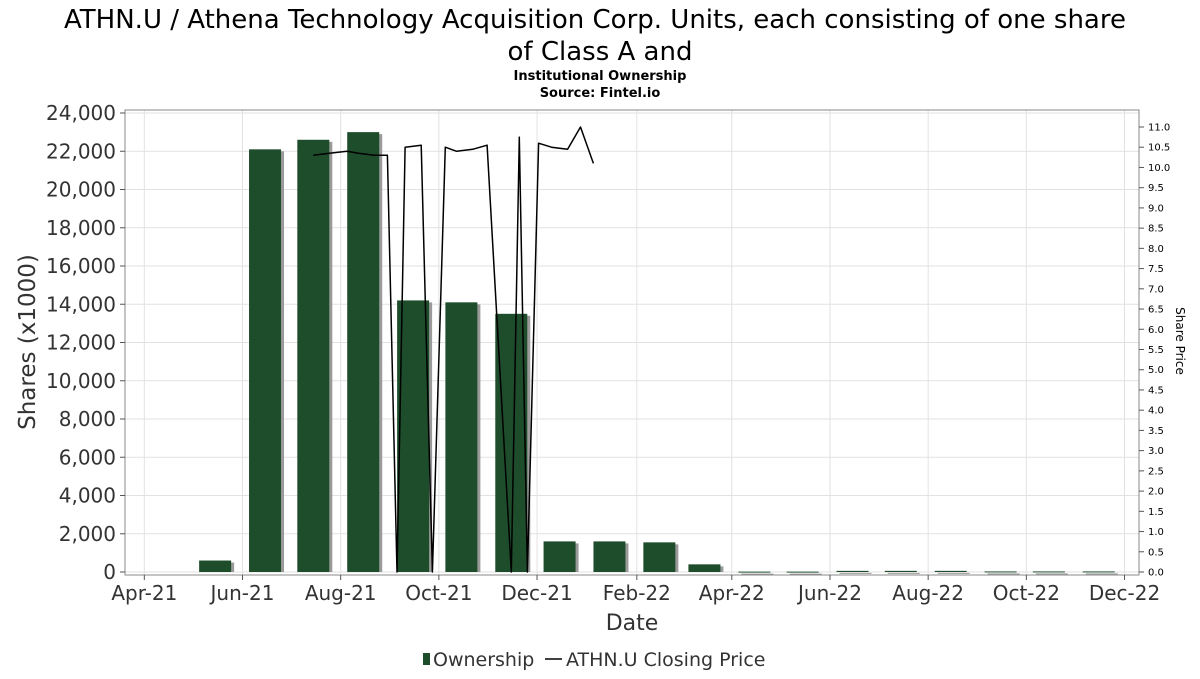 Image resolution: width=1200 pixels, height=679 pixels. What do you see at coordinates (1156, 269) in the screenshot?
I see `y2-tick-label: 7.5` at bounding box center [1156, 269].